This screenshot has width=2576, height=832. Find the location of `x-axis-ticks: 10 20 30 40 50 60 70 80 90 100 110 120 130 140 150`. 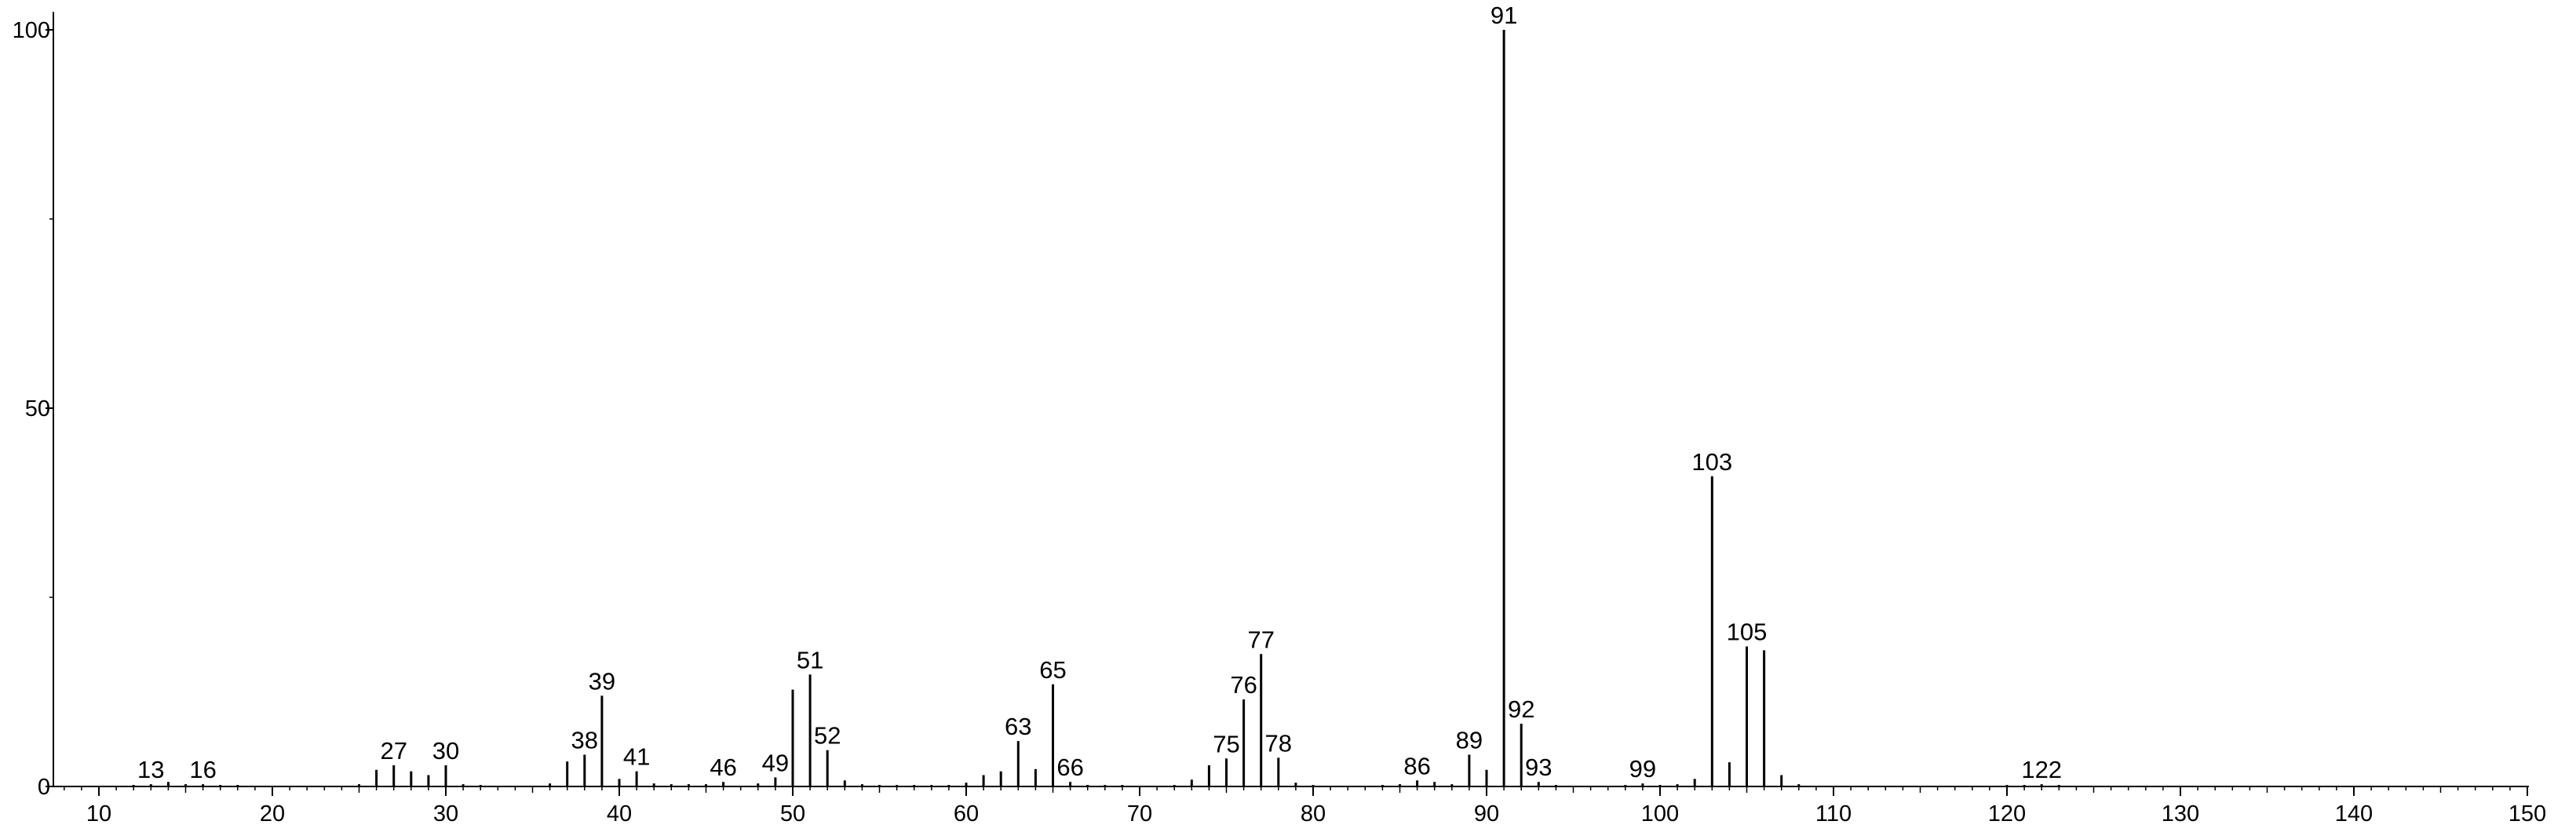

x-axis-ticks: 10 20 30 40 50 60 70 80 90 100 110 120 130 140 150 is located at coordinates (1305, 806).